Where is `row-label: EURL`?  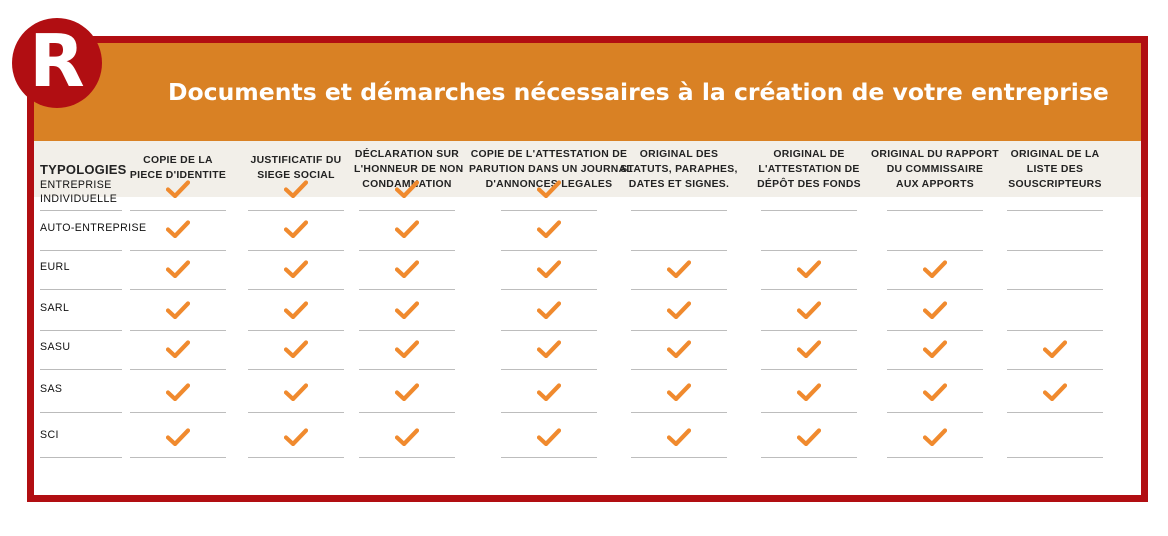
row-label: EURL is located at coordinates (55, 267).